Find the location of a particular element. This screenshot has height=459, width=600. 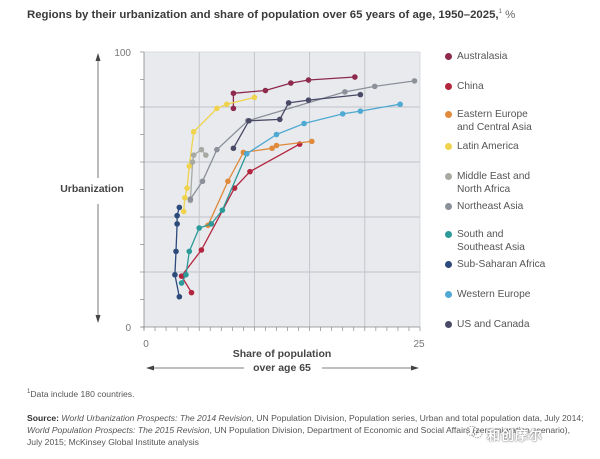

legend-label: Middle East and North Africa is located at coordinates (494, 183).